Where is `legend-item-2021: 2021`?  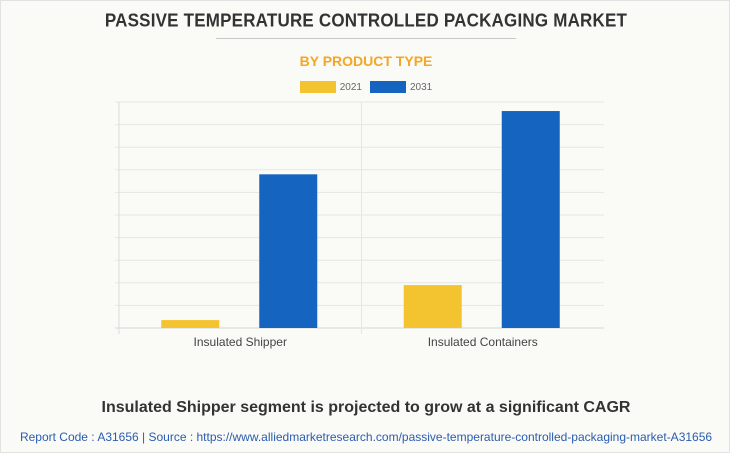 legend-item-2021: 2021 is located at coordinates (330, 87).